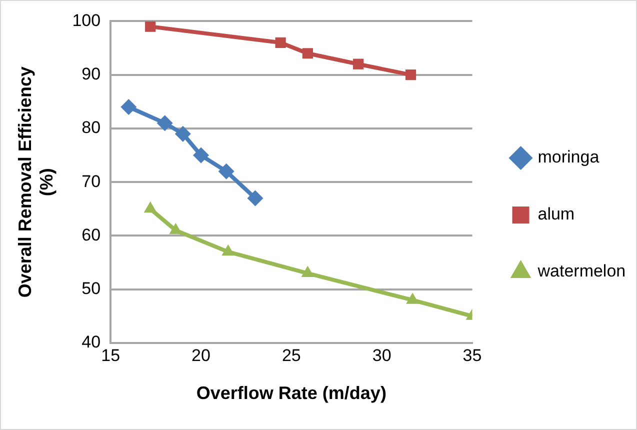 The width and height of the screenshot is (637, 430). What do you see at coordinates (91, 234) in the screenshot?
I see `y-tick-label: 60` at bounding box center [91, 234].